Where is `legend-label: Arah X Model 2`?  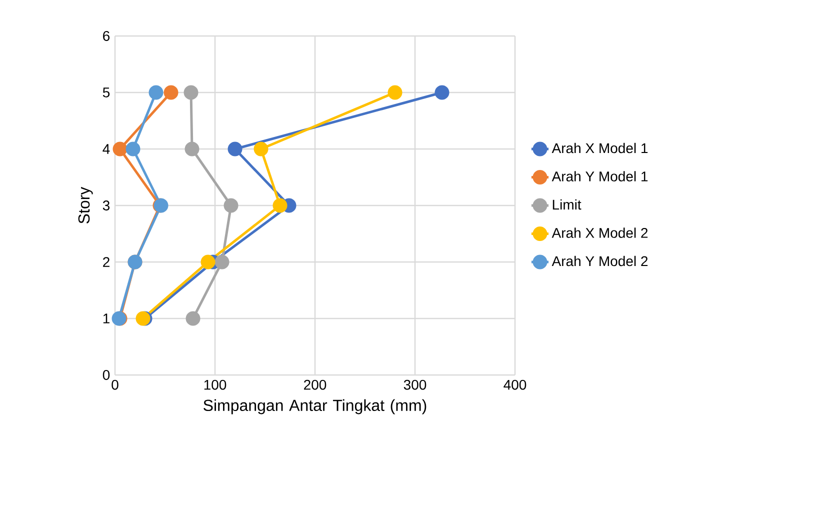 legend-label: Arah X Model 2 is located at coordinates (600, 233).